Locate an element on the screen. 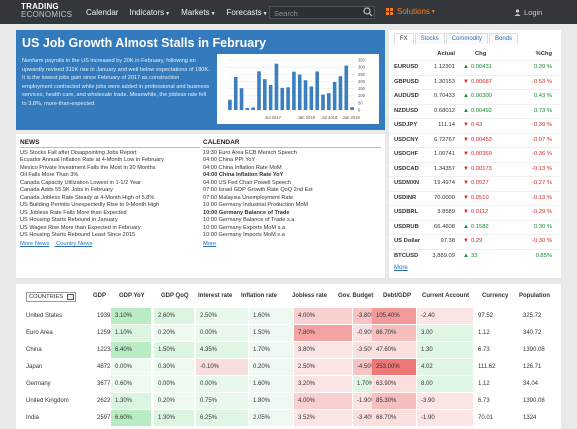 Image resolution: width=577 pixels, height=429 pixels. market-symbol: GBPUSD is located at coordinates (406, 81).